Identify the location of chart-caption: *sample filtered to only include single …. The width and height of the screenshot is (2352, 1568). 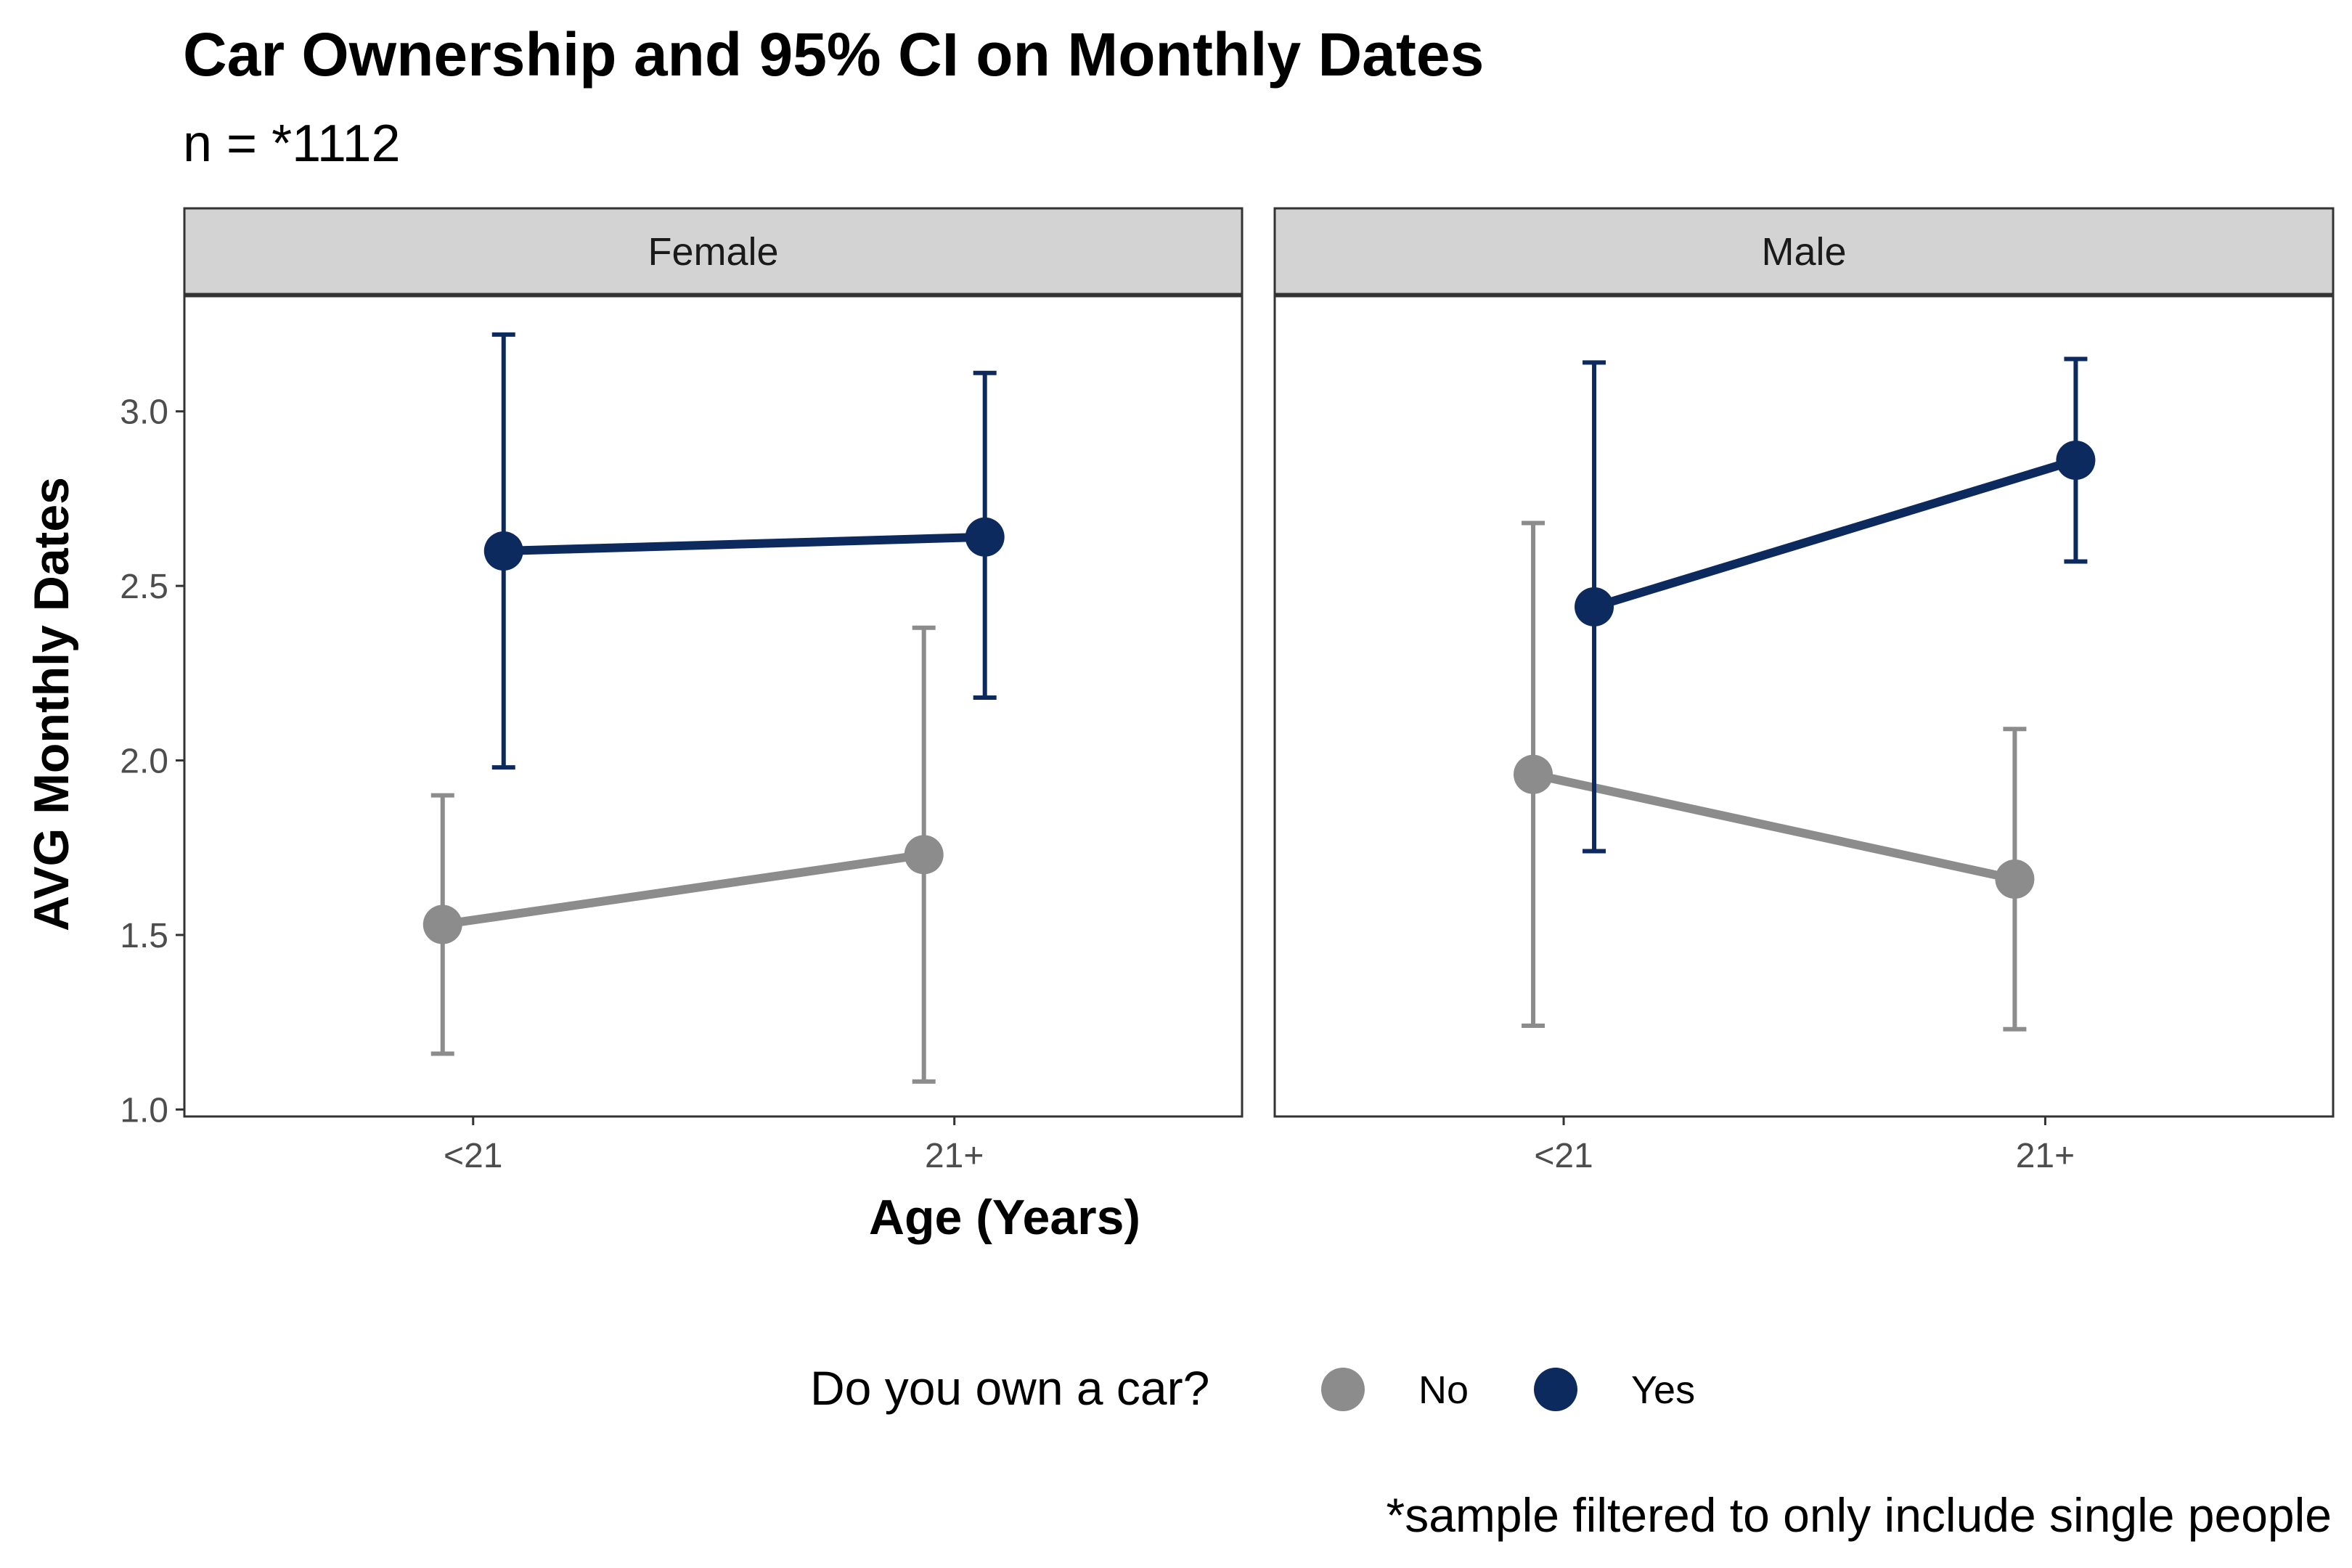
(1860, 1515).